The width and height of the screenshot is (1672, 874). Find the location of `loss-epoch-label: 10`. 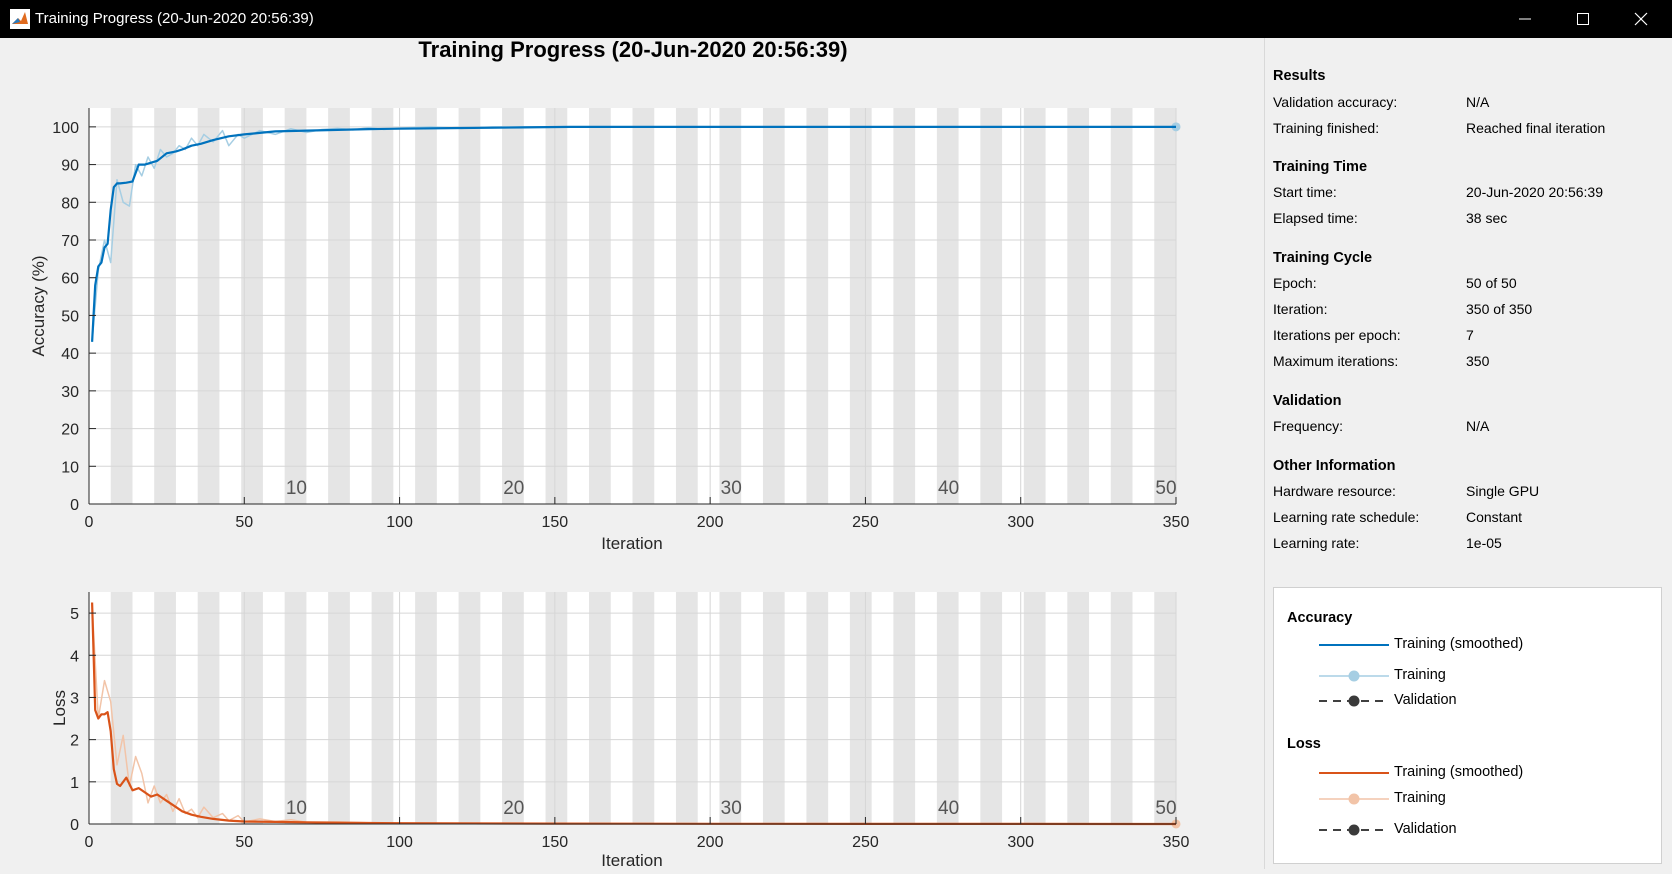

loss-epoch-label: 10 is located at coordinates (296, 808).